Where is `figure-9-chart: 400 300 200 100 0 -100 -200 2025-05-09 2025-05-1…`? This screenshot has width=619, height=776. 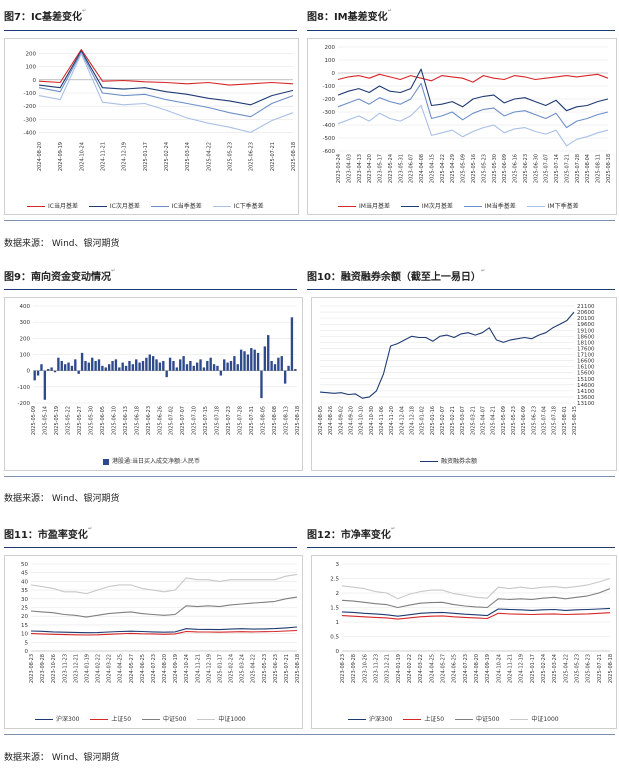
figure-9-chart: 400 300 200 100 0 -100 -200 2025-05-09 2025-05-1… is located at coordinates (153, 384).